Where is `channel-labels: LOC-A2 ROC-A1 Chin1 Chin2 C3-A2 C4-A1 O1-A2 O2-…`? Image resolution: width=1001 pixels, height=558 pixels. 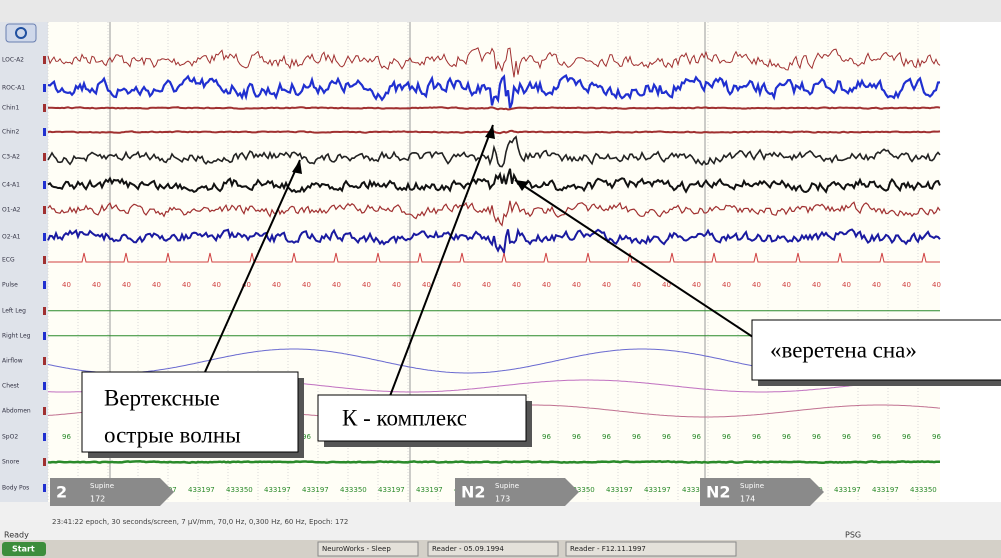 channel-labels: LOC-A2 ROC-A1 Chin1 Chin2 C3-A2 C4-A1 O1-A2 O2-… is located at coordinates (24, 274).